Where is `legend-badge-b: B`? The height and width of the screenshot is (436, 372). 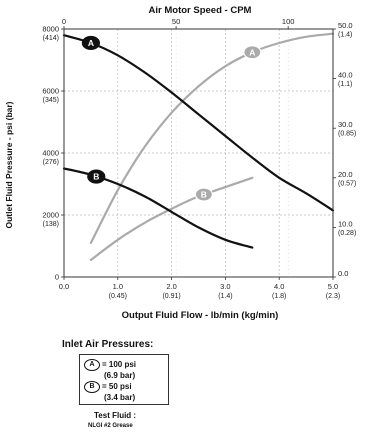 legend-badge-b: B is located at coordinates (92, 387).